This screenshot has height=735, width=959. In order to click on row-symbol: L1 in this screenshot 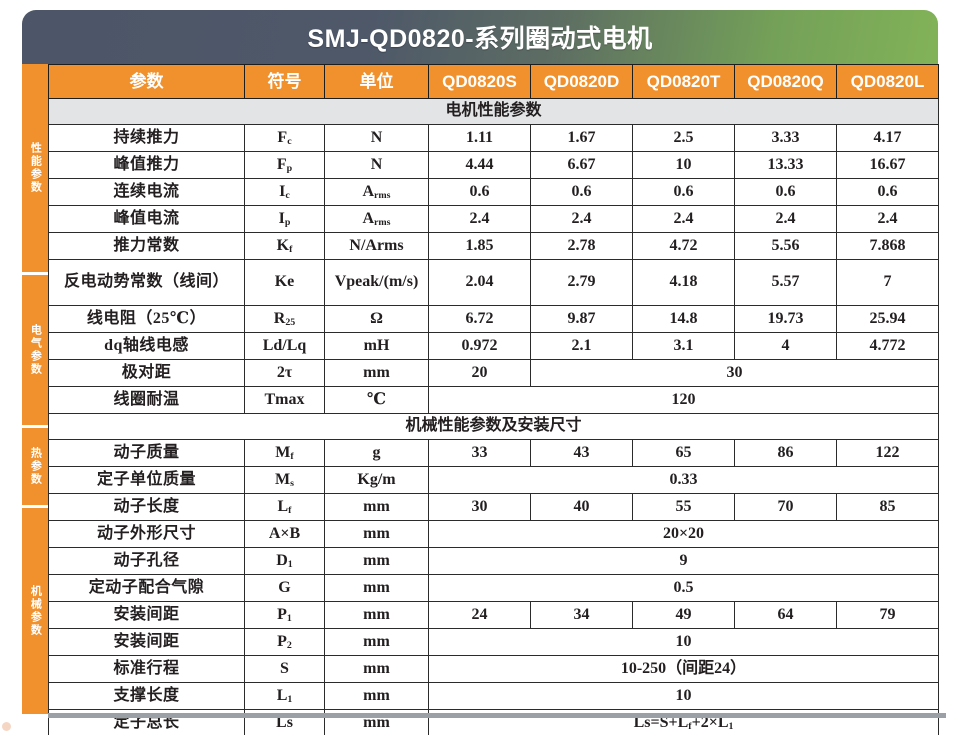, I will do `click(284, 696)`.